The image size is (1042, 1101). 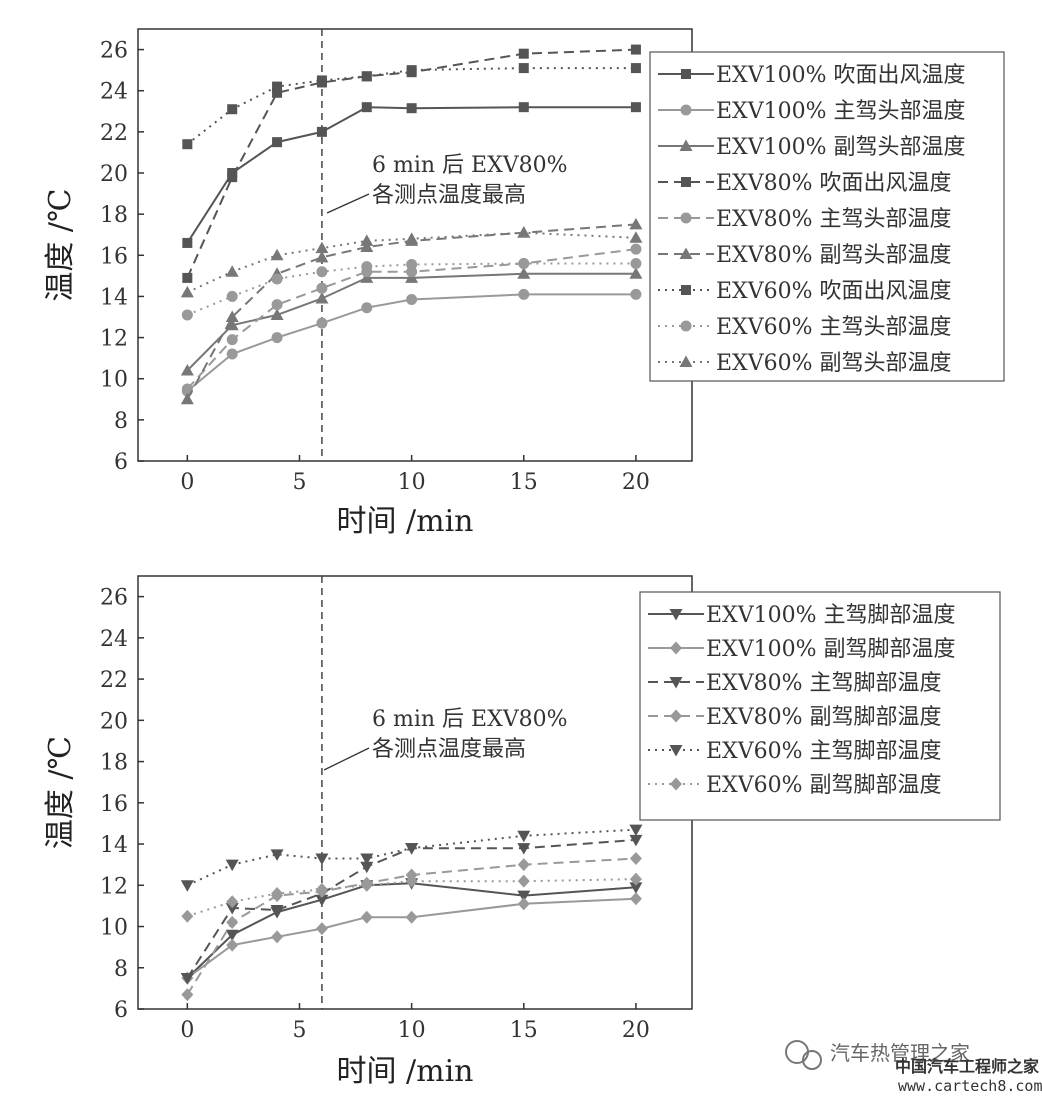 I want to click on legend-label: EXV100% 主驾头部温度, so click(x=841, y=111).